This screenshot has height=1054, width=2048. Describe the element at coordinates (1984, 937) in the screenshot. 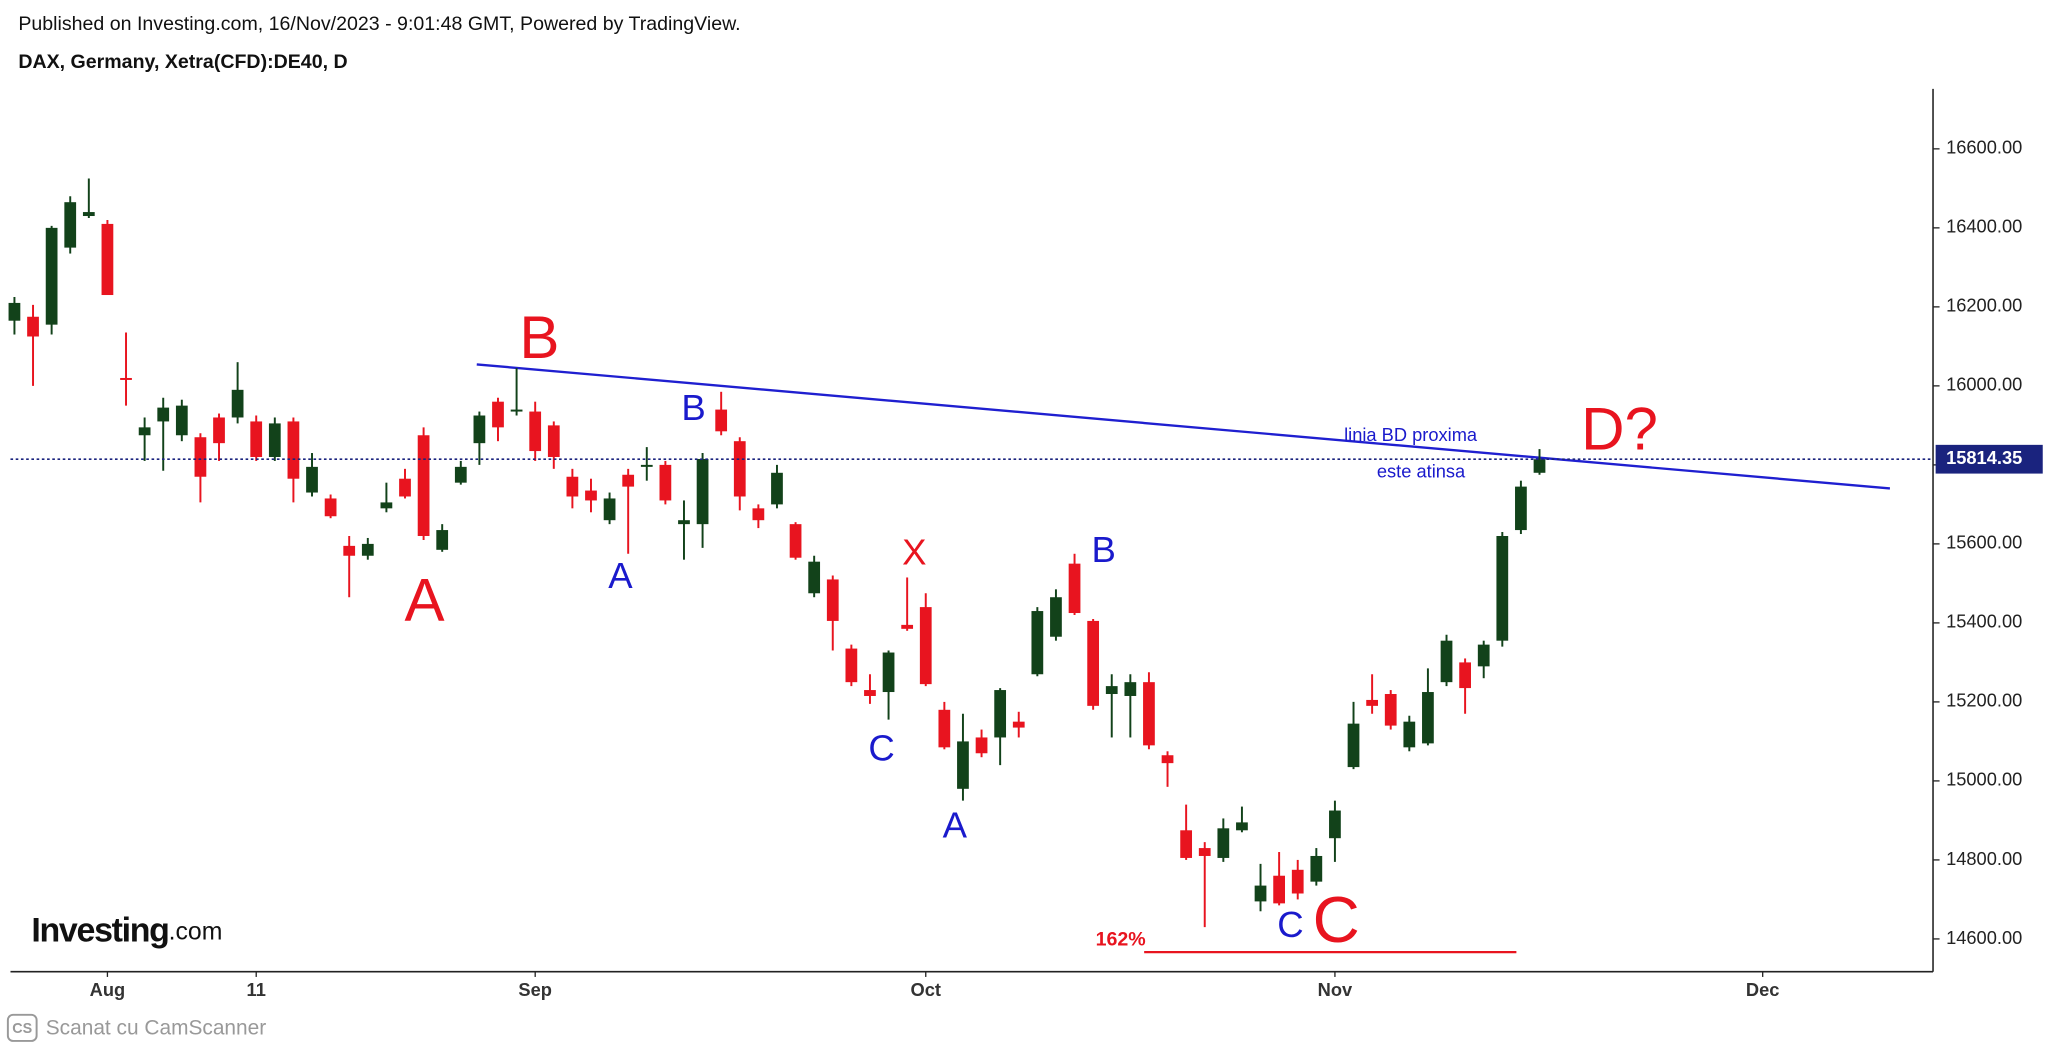

I see `y-tick-label: 14600.00` at that location.